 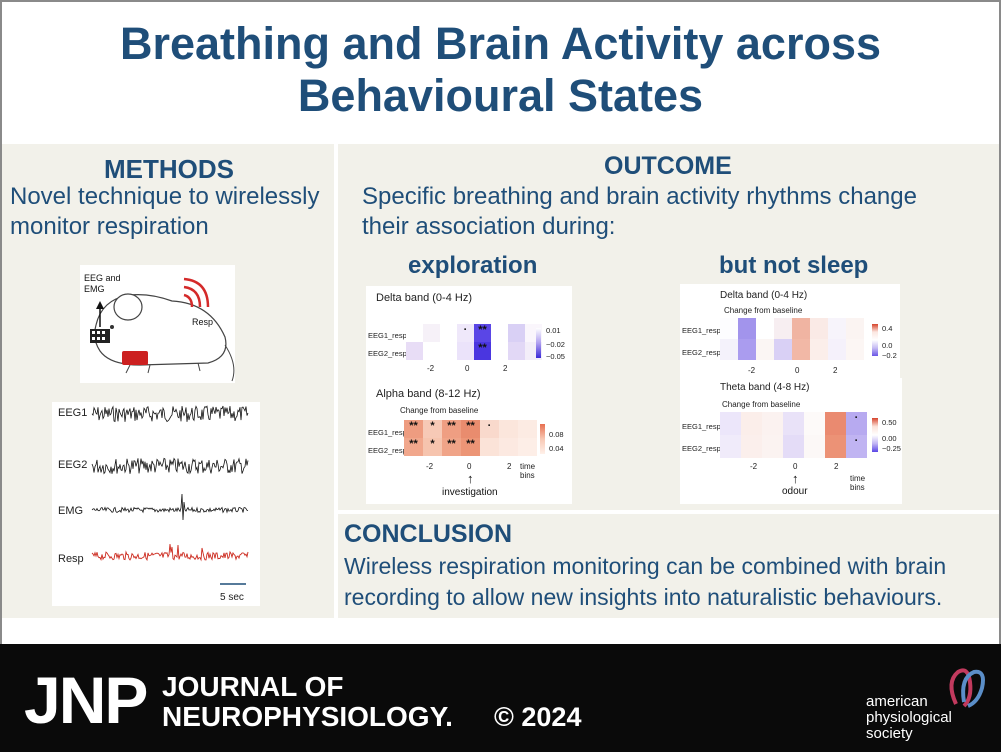 I want to click on mouse-tail, so click(x=229, y=363).